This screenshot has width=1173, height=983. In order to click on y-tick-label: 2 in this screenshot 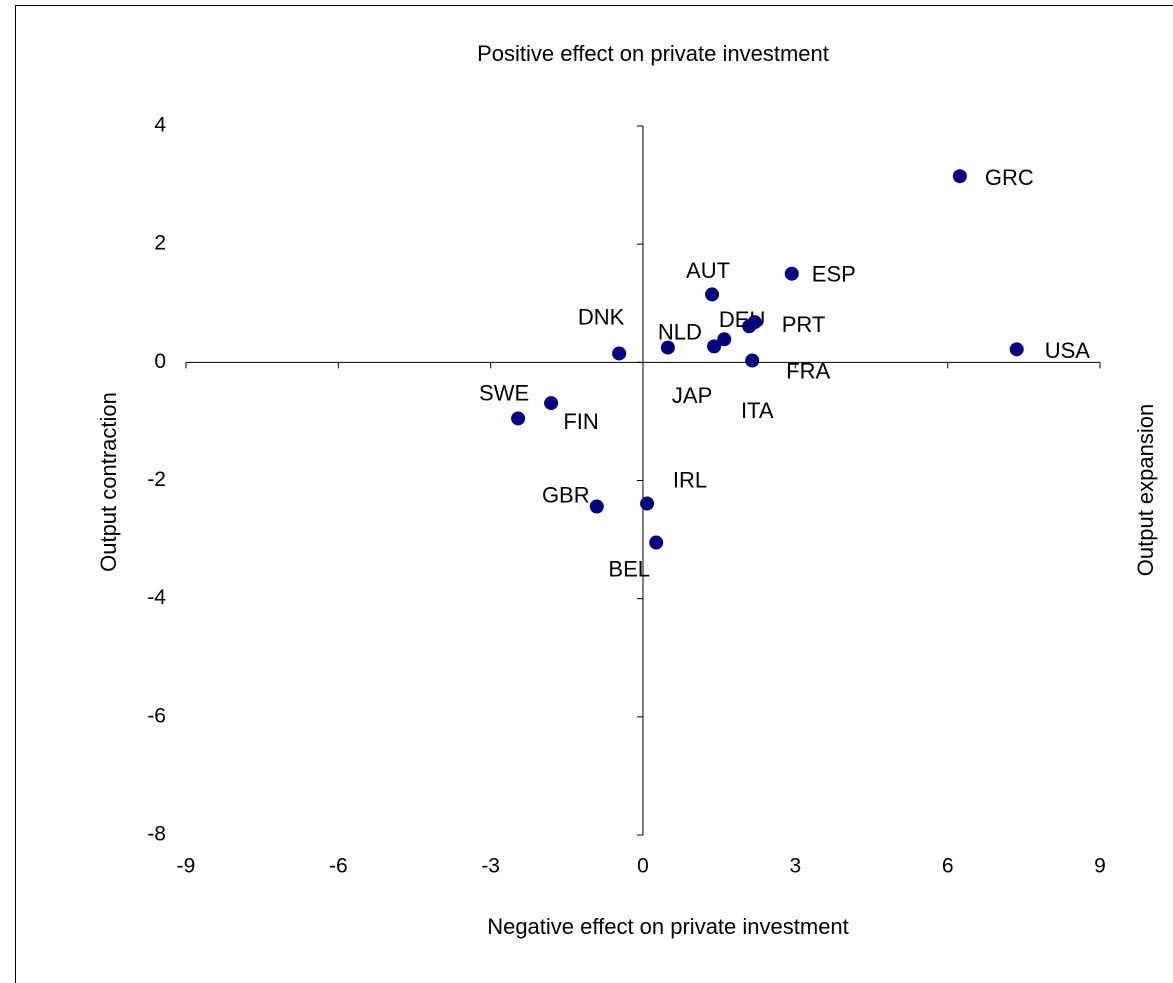, I will do `click(160, 243)`.